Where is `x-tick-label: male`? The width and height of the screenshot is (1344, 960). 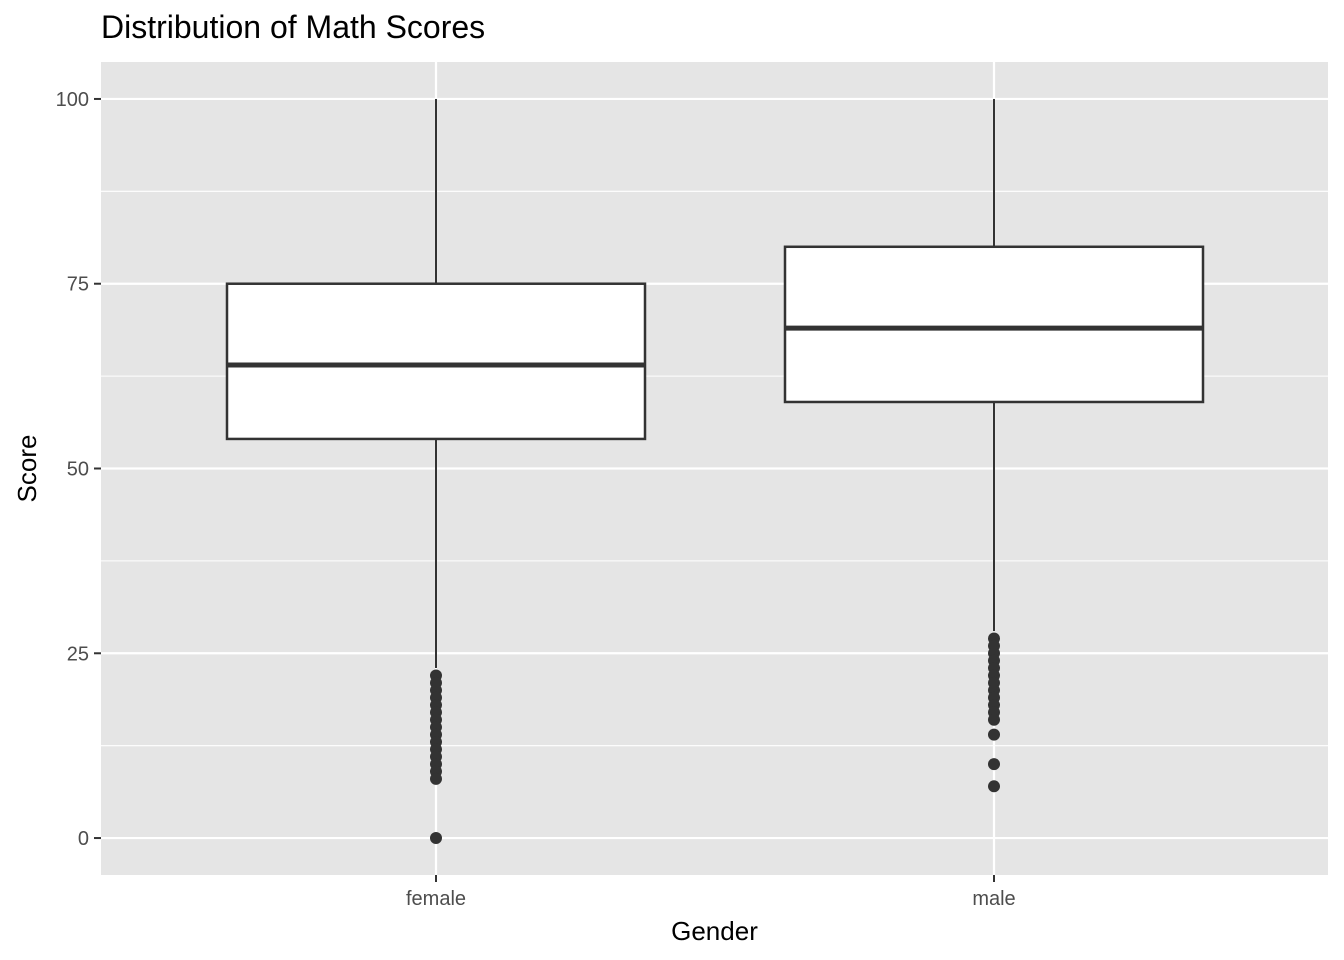
x-tick-label: male is located at coordinates (993, 899).